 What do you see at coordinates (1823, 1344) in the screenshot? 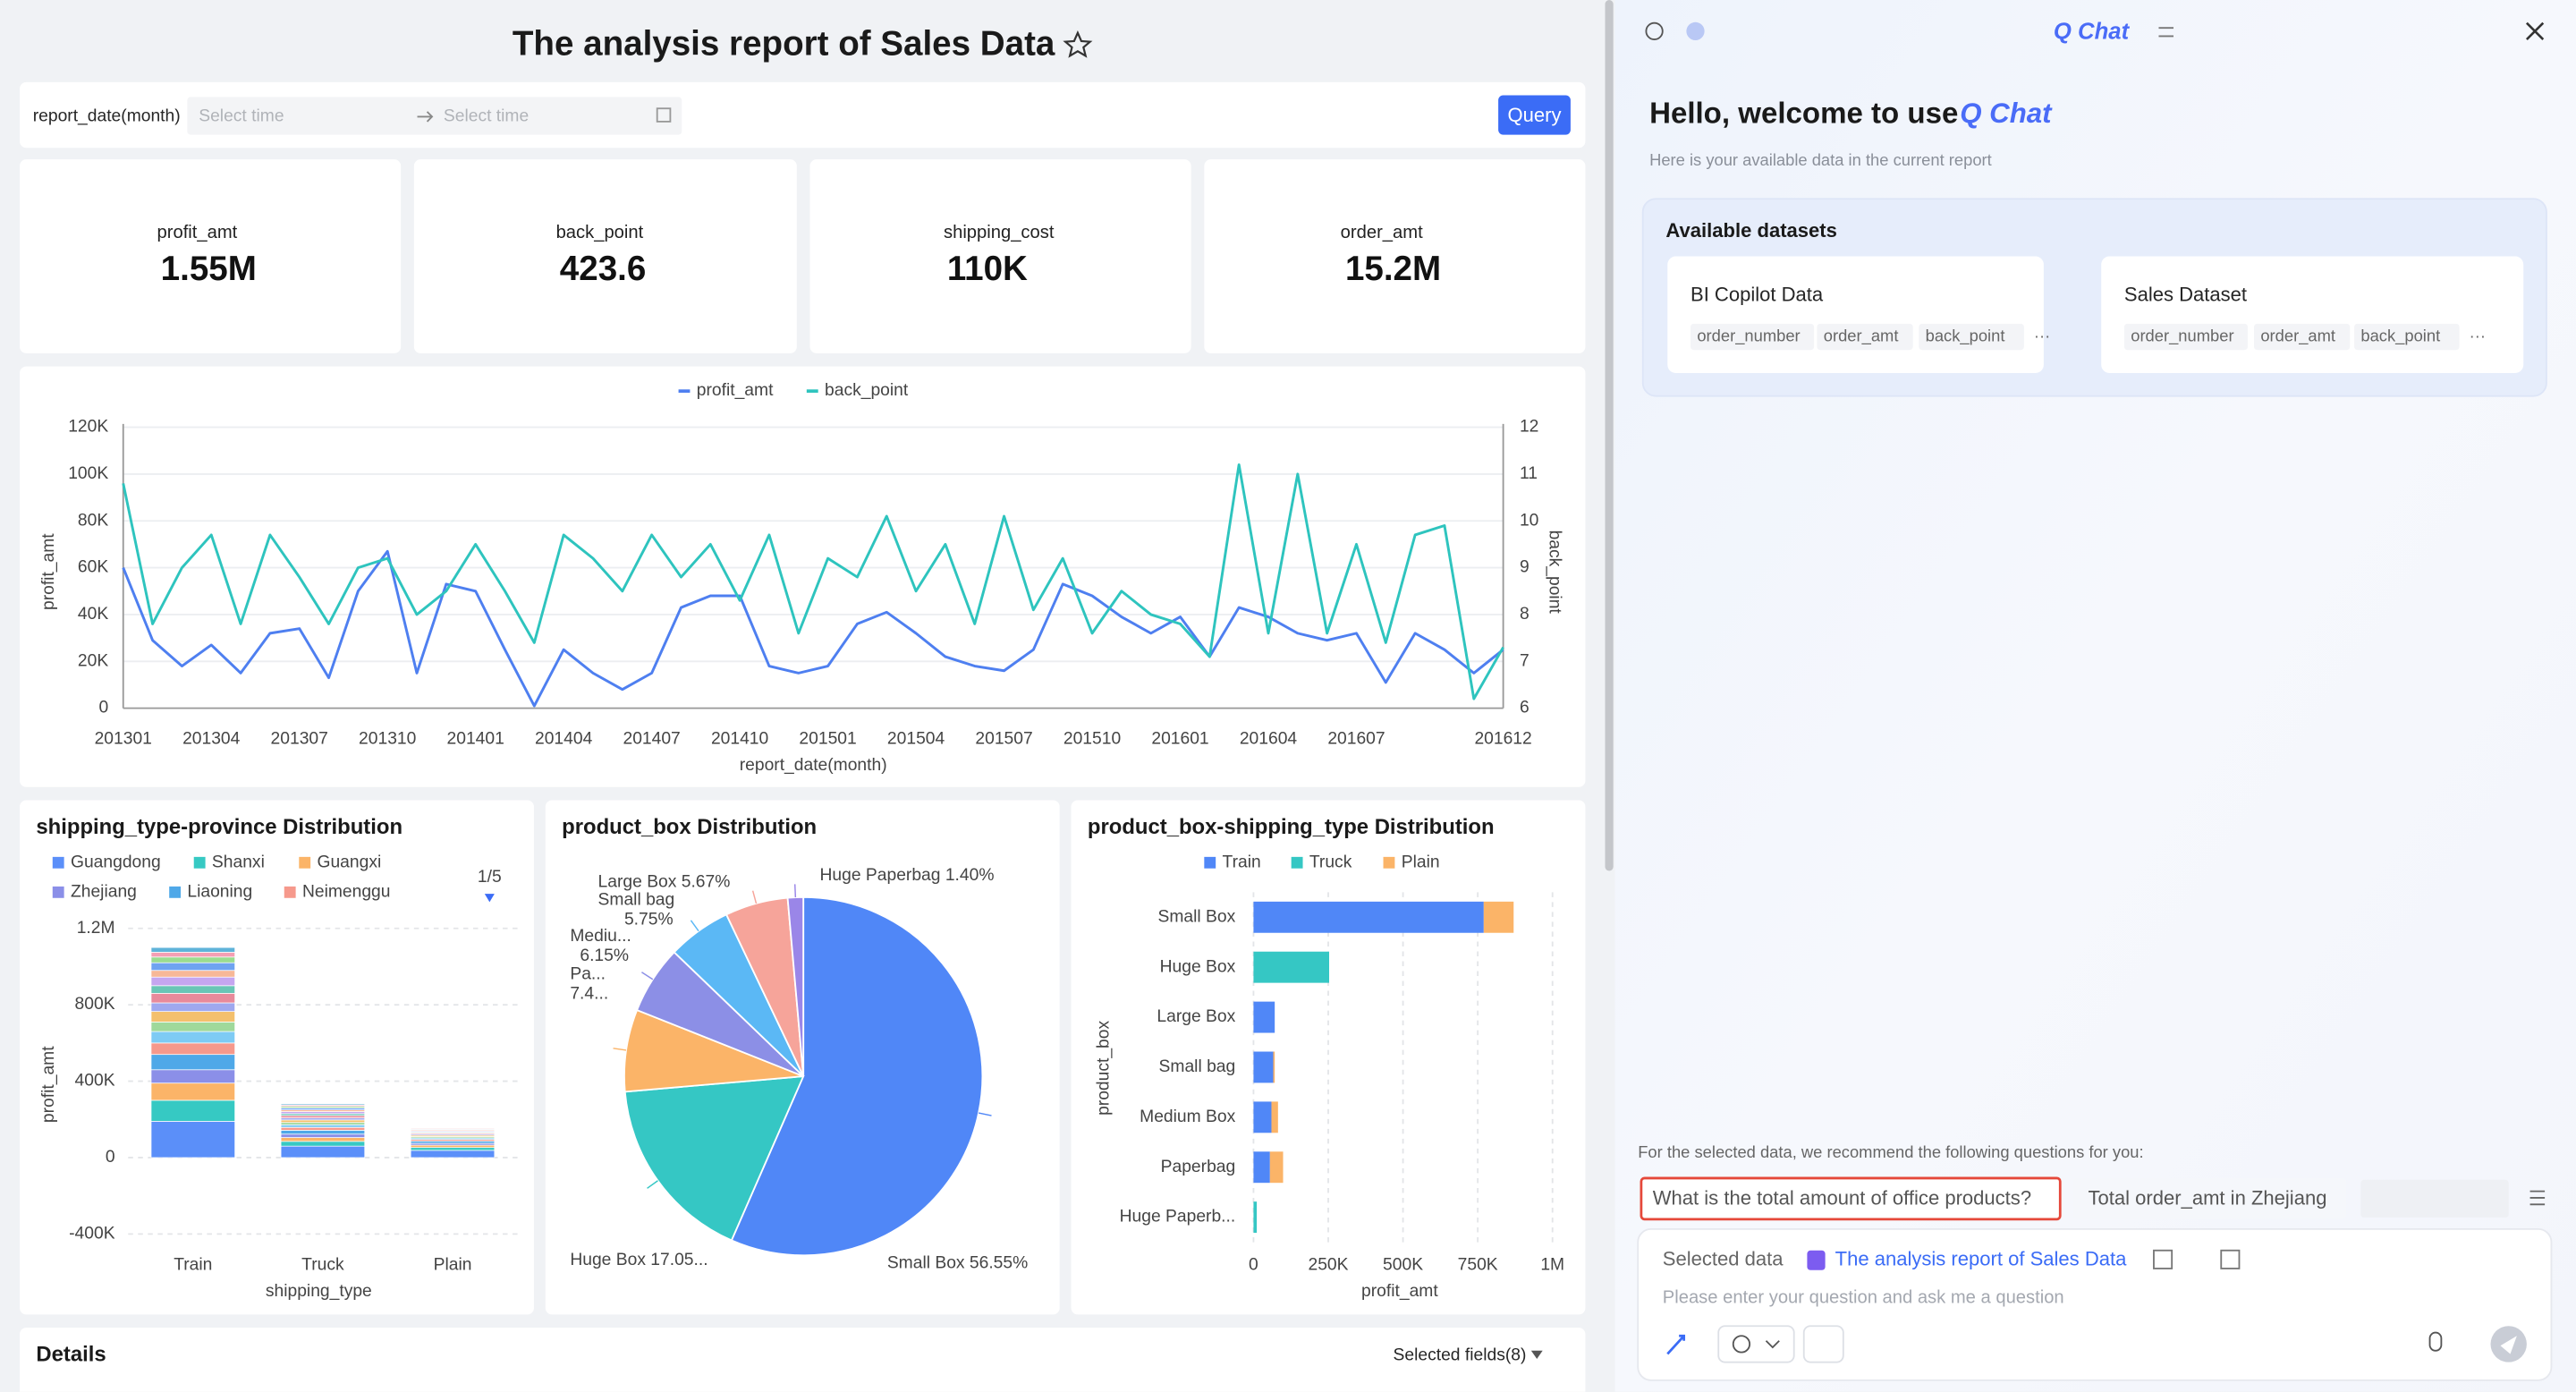
I see `book-button` at bounding box center [1823, 1344].